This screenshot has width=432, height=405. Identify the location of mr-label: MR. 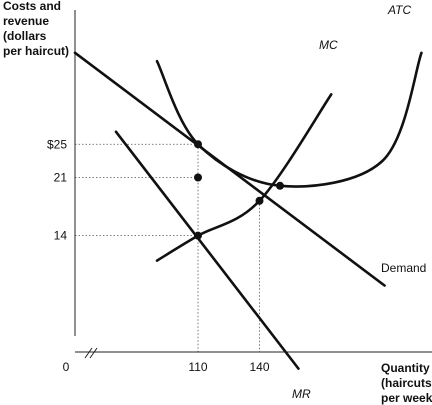
(301, 394).